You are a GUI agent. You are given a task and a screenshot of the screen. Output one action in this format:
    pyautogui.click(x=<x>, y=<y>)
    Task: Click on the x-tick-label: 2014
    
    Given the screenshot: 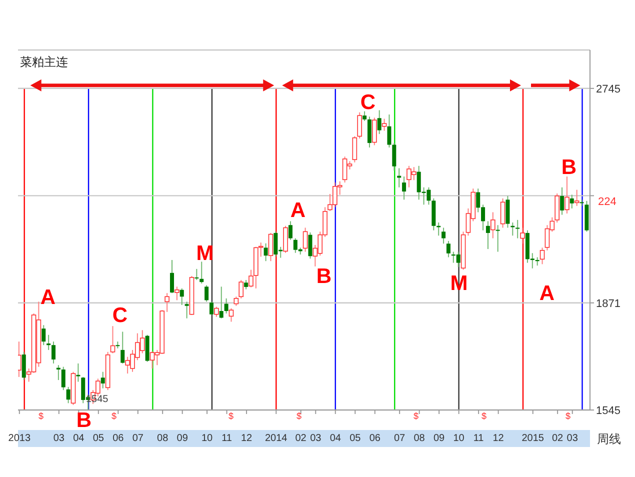 What is the action you would take?
    pyautogui.click(x=276, y=438)
    